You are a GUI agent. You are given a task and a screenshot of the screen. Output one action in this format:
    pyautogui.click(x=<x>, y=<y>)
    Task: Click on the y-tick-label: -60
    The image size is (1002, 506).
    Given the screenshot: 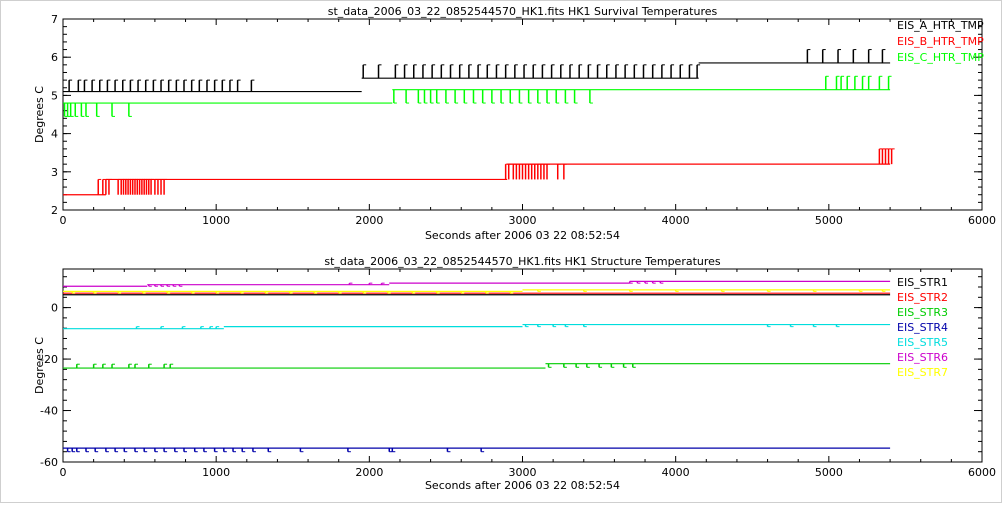 What is the action you would take?
    pyautogui.click(x=49, y=462)
    